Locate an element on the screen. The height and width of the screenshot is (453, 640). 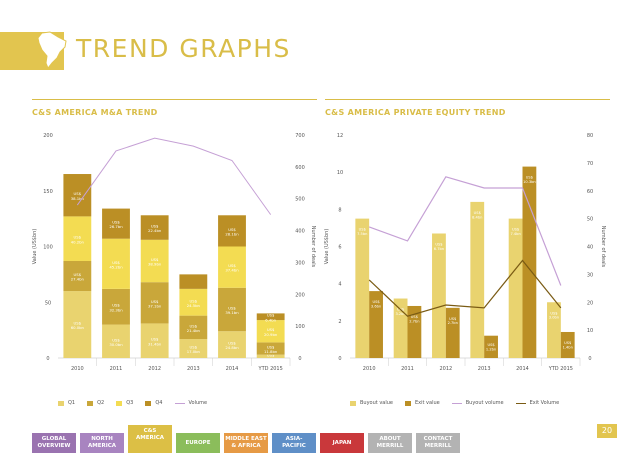
legend-label: Volume is located at coordinates (198, 403).